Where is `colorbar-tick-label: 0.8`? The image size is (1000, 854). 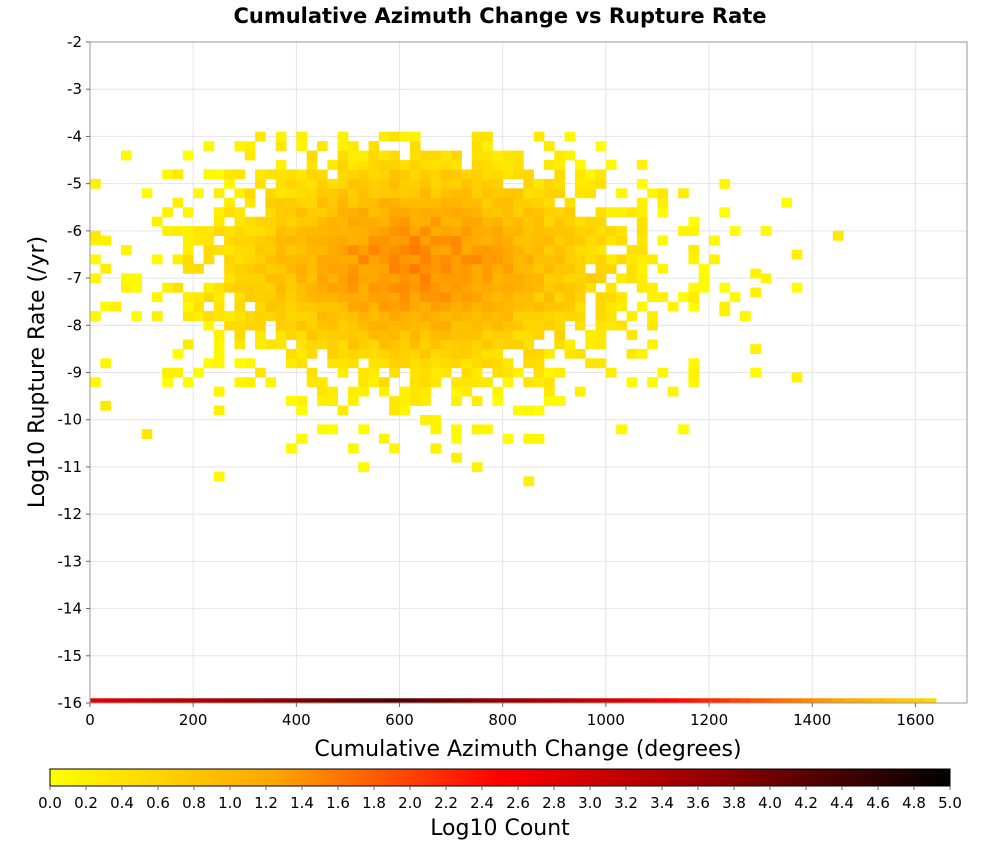 colorbar-tick-label: 0.8 is located at coordinates (194, 803).